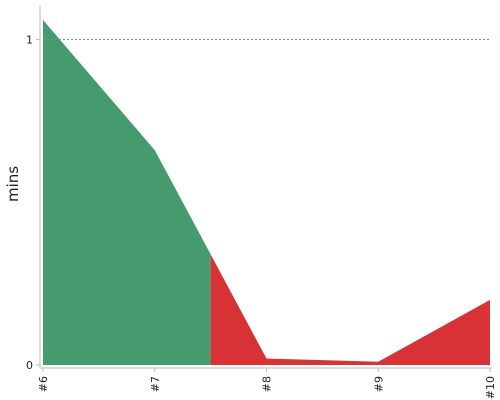  I want to click on x-tick-label: #6, so click(43, 384).